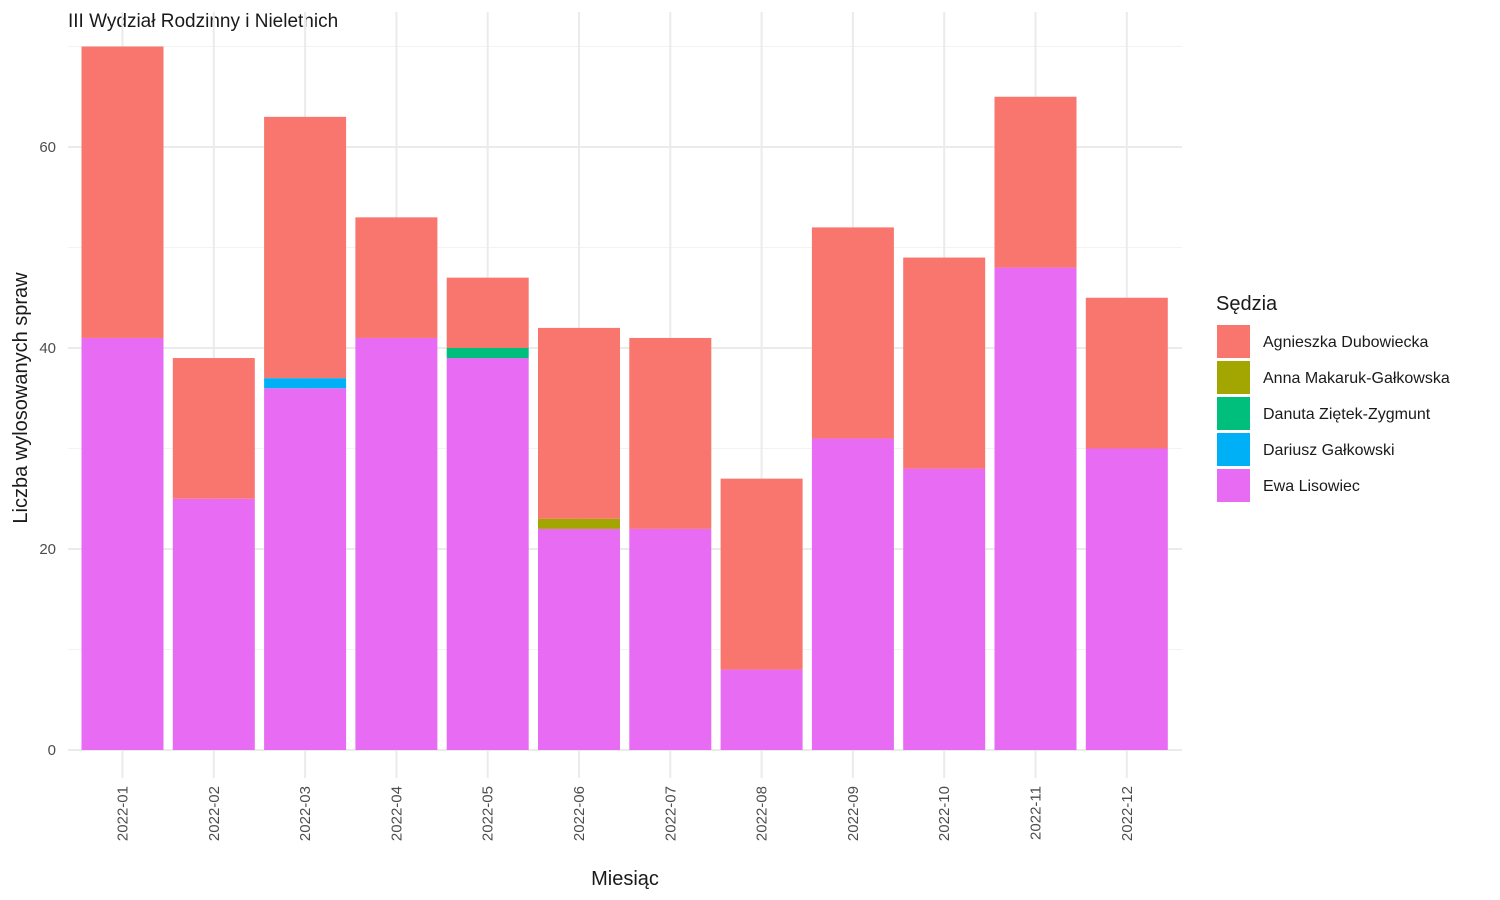 This screenshot has width=1500, height=900. I want to click on y-axis-ticks: 0 20 40 60, so click(47, 449).